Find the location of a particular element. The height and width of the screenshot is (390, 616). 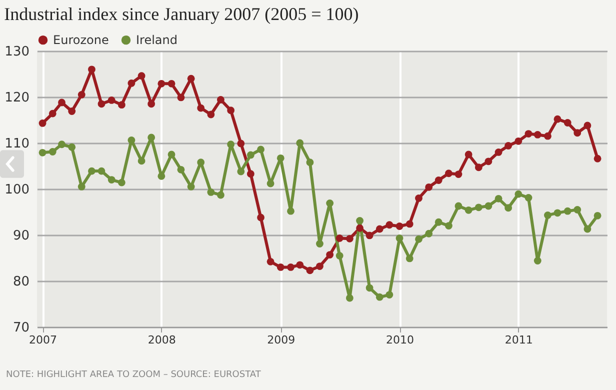

x-tick-label: 2007 is located at coordinates (43, 340).